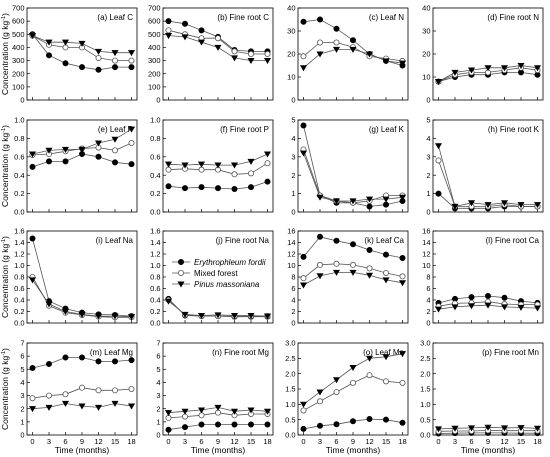 The image size is (550, 457). What do you see at coordinates (426, 8) in the screenshot?
I see `y-tick-label: 40` at bounding box center [426, 8].